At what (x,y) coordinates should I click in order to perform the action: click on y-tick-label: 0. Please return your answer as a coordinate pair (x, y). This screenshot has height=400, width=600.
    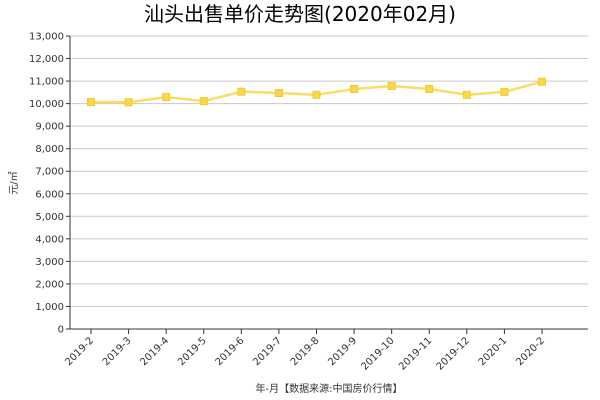
    Looking at the image, I should click on (61, 330).